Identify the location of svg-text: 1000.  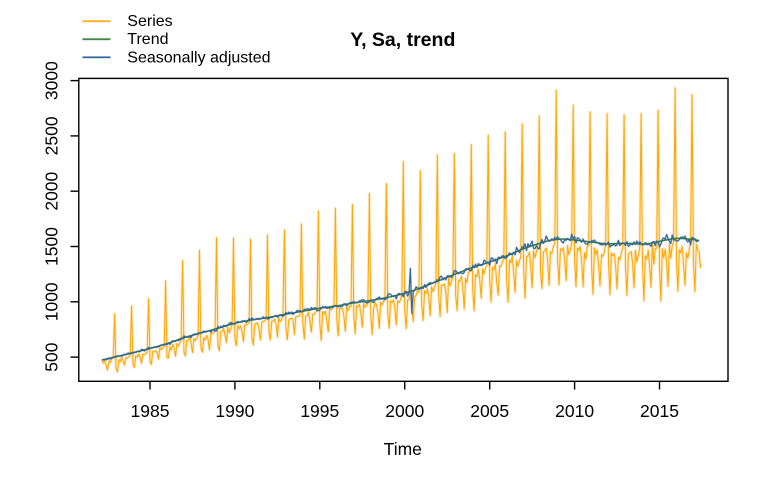
(52, 301).